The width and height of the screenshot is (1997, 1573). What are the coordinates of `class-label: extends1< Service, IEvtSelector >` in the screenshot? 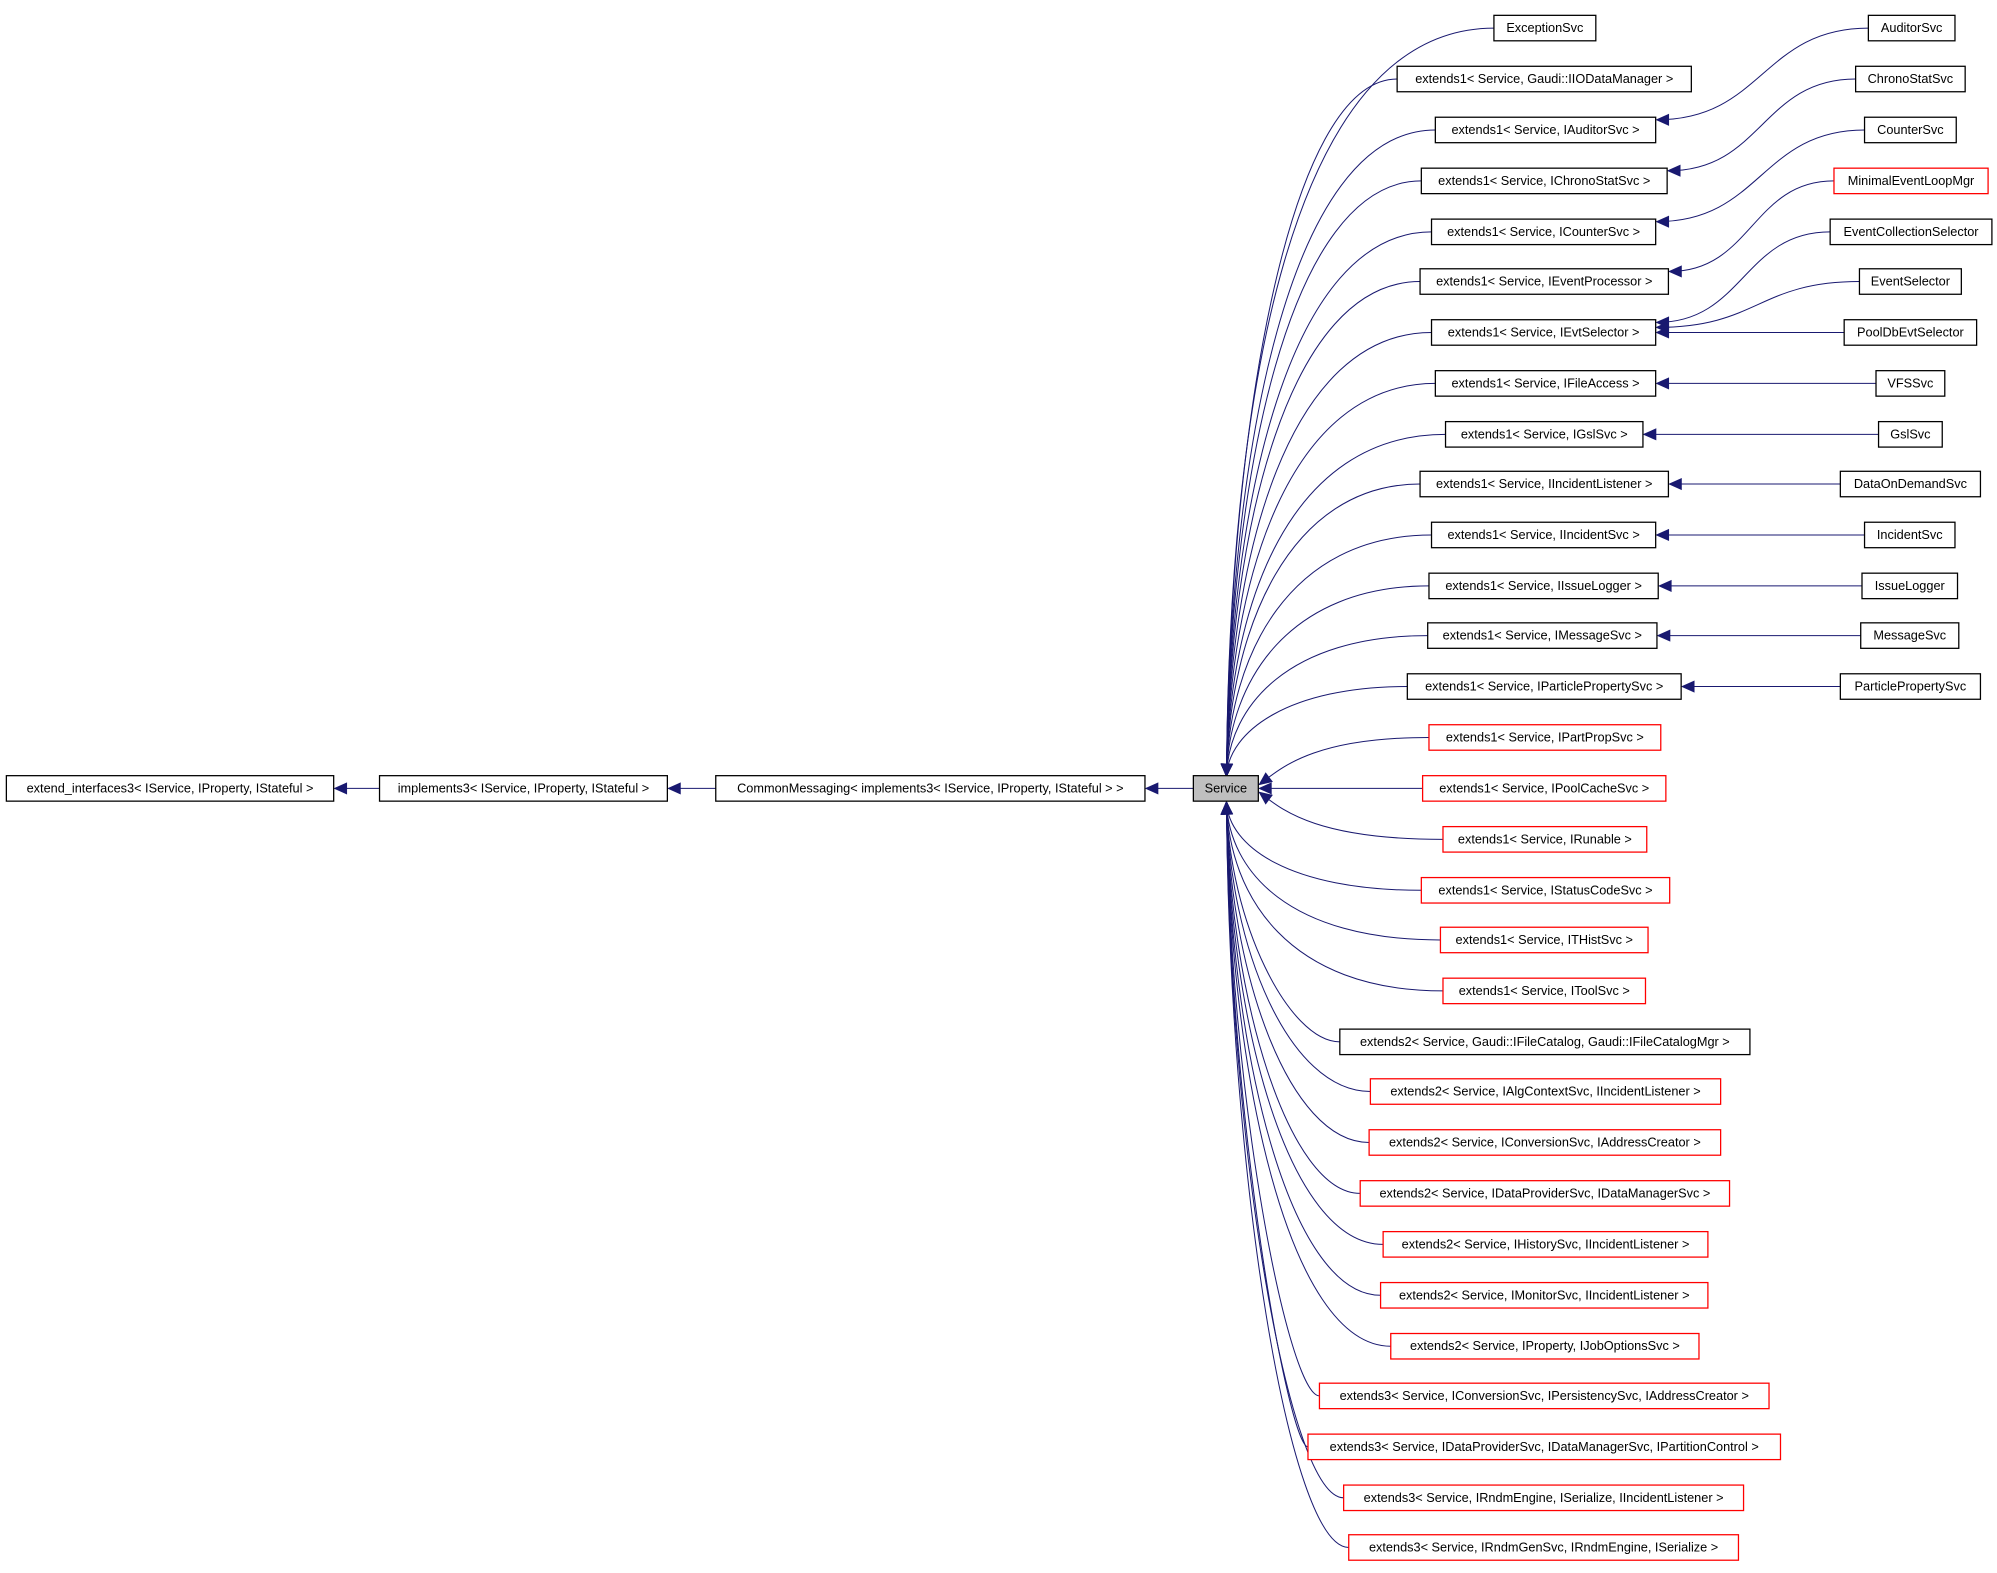 It's located at (1544, 331).